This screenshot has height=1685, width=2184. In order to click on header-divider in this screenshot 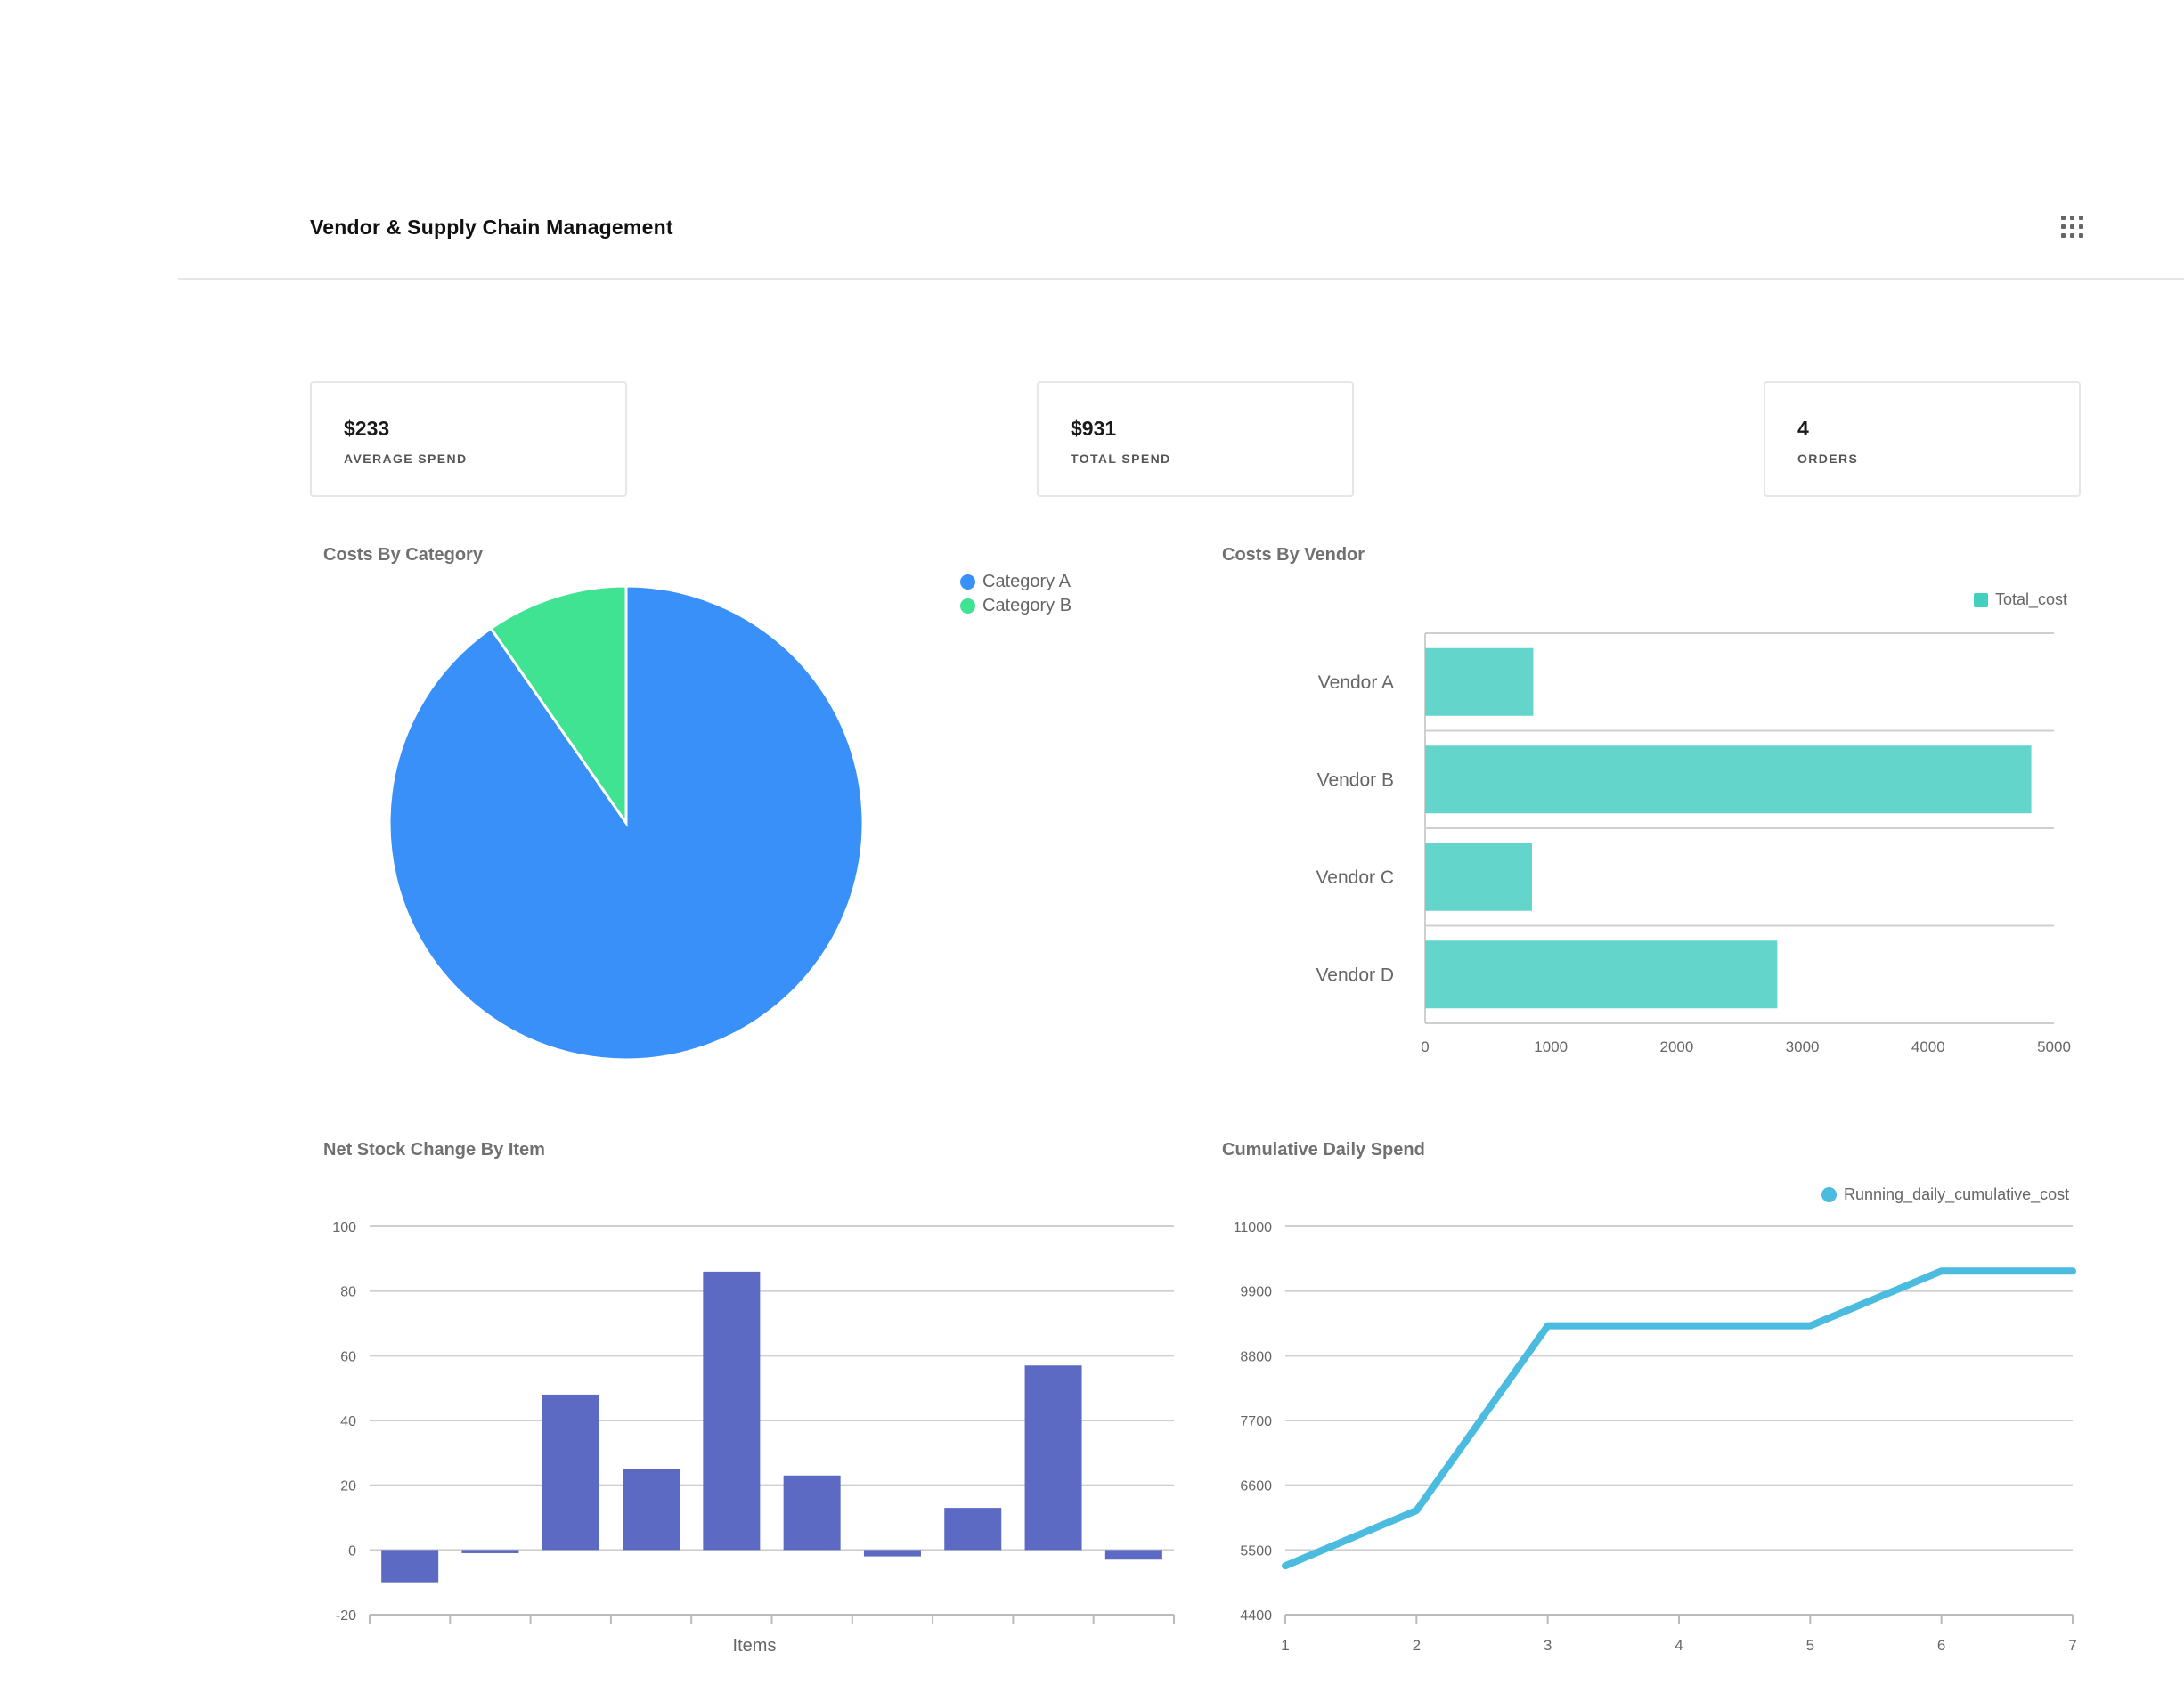, I will do `click(1181, 279)`.